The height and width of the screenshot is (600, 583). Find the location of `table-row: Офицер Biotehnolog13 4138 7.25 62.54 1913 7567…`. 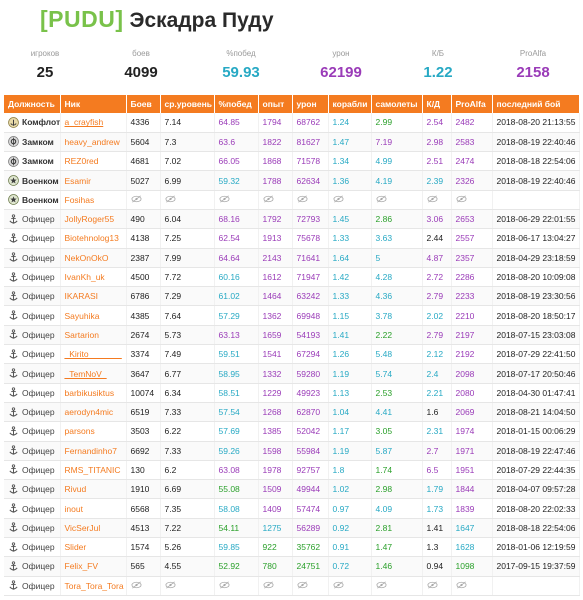

table-row: Офицер Biotehnolog13 4138 7.25 62.54 1913 7567… is located at coordinates (292, 238).